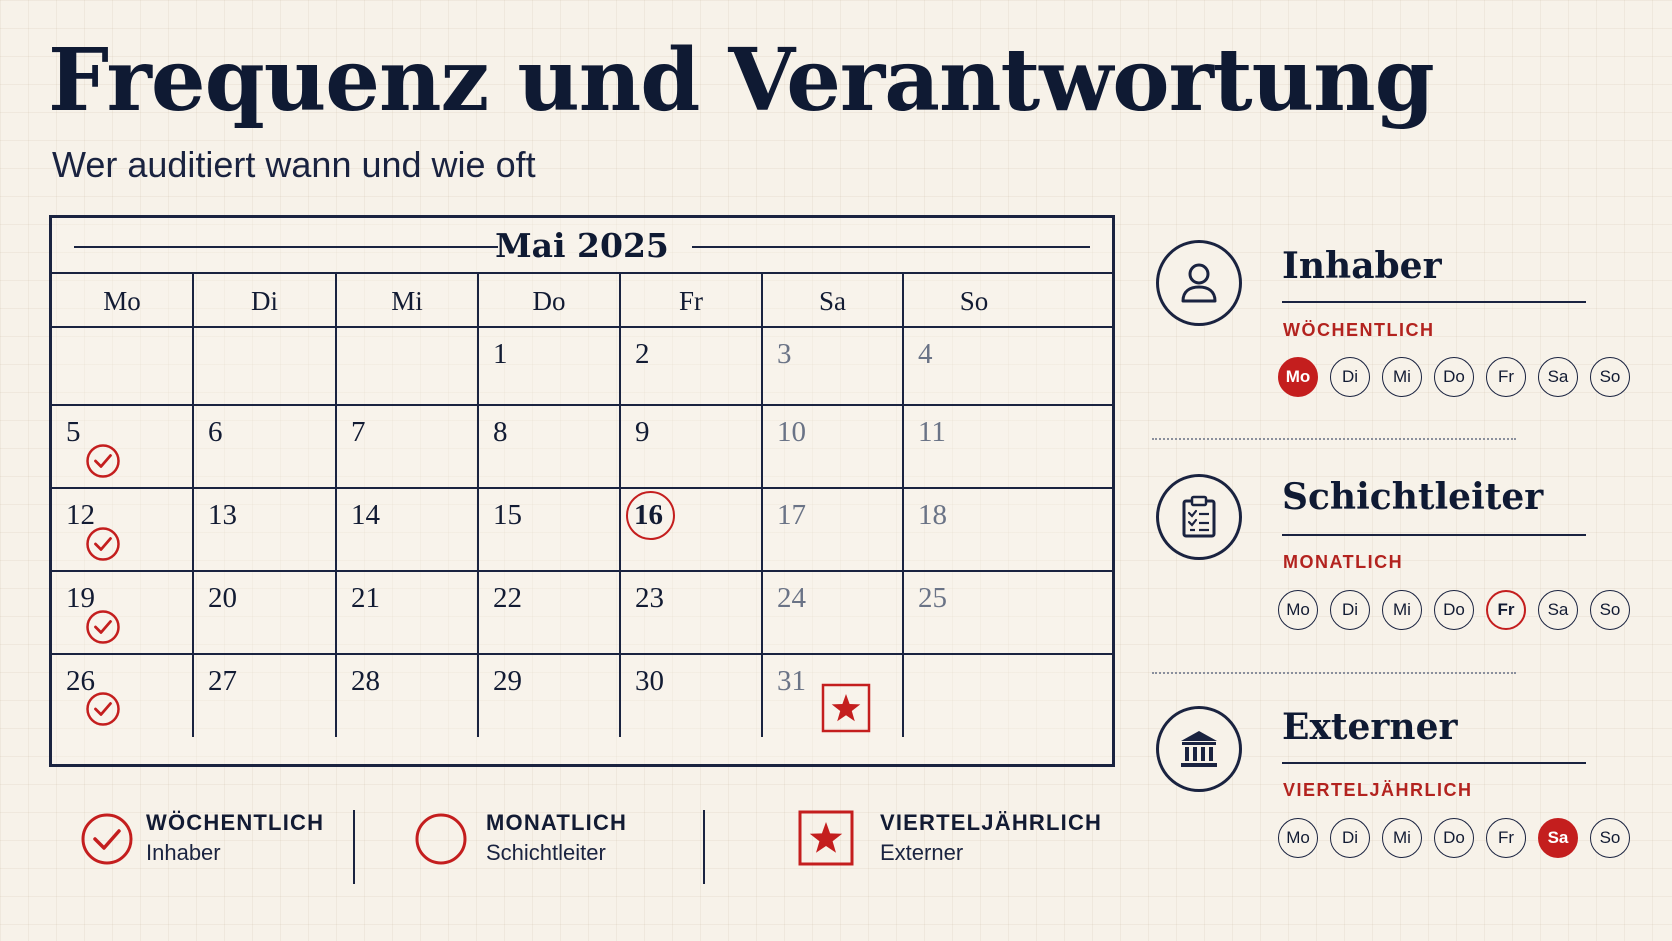 Image resolution: width=1672 pixels, height=941 pixels. I want to click on legend-divider, so click(704, 847).